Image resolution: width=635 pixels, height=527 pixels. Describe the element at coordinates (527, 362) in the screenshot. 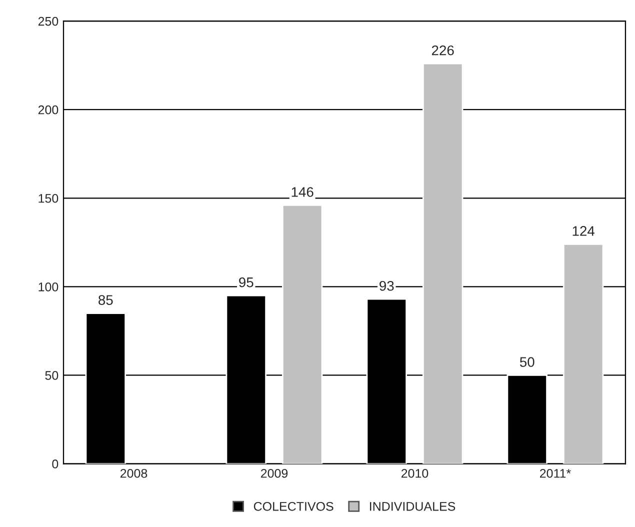

I see `data-label: 50` at that location.